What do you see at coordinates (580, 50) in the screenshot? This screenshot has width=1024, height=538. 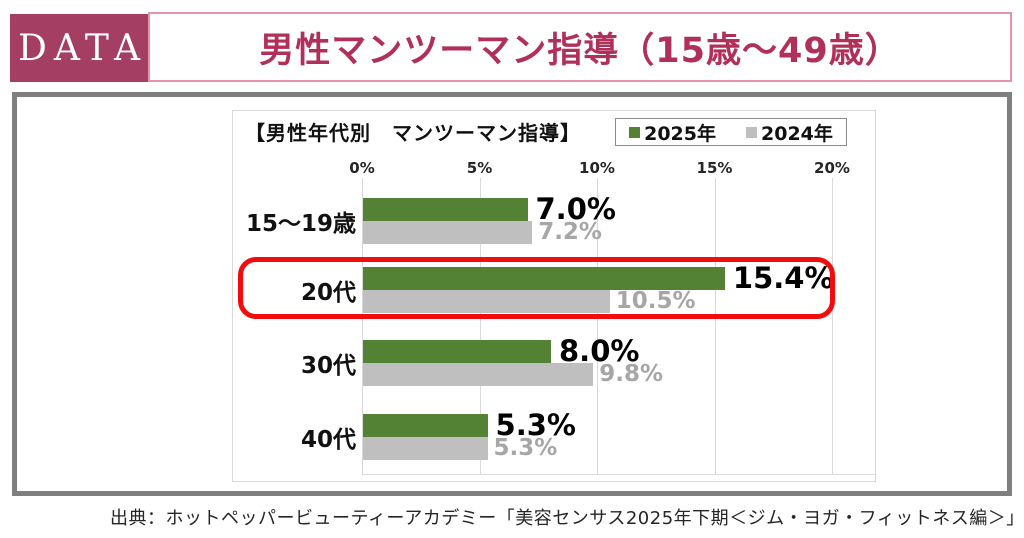 I see `page-title: 男性マンツーマン指導（15歳～49歳）` at bounding box center [580, 50].